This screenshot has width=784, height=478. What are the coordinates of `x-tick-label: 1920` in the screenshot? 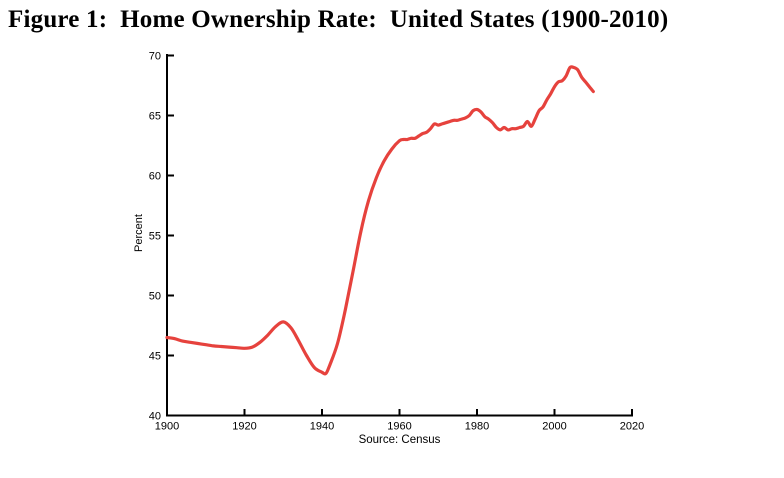 It's located at (244, 427).